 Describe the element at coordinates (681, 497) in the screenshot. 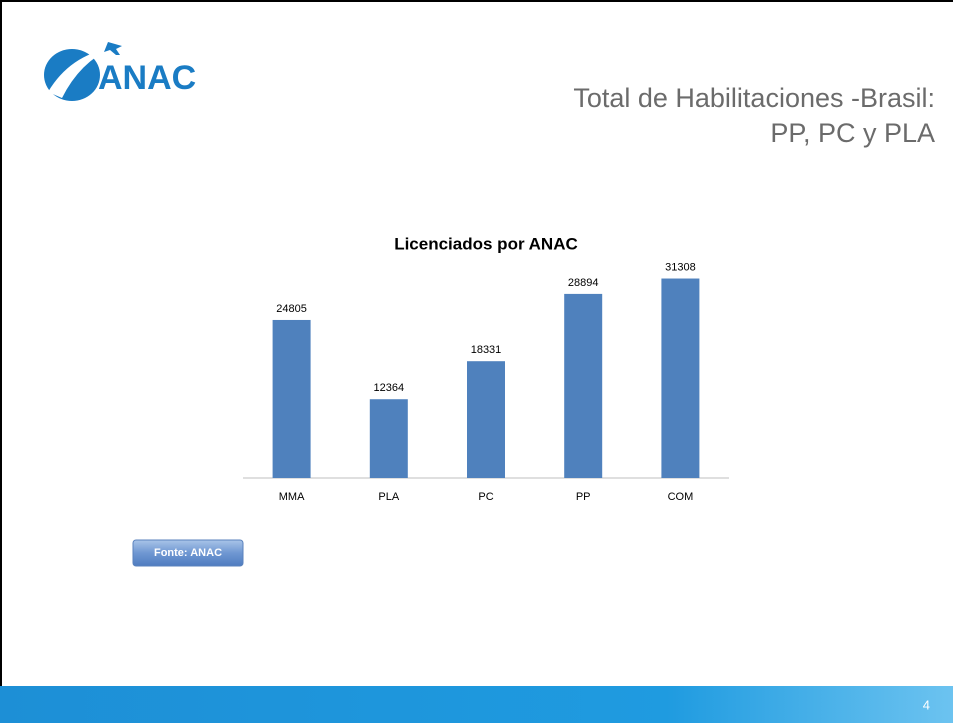

I see `x-tick-label: COM` at that location.